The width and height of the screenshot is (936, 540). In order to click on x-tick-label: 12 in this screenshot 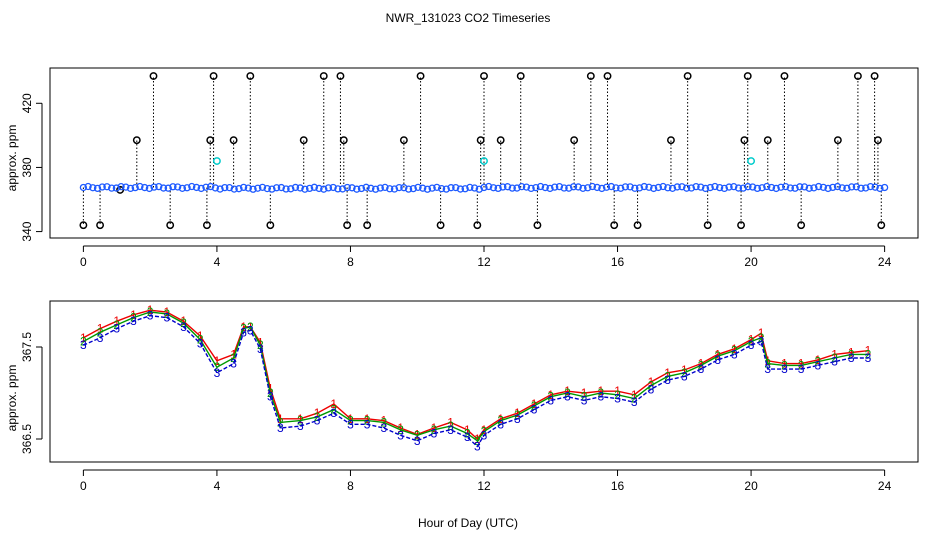, I will do `click(484, 262)`.